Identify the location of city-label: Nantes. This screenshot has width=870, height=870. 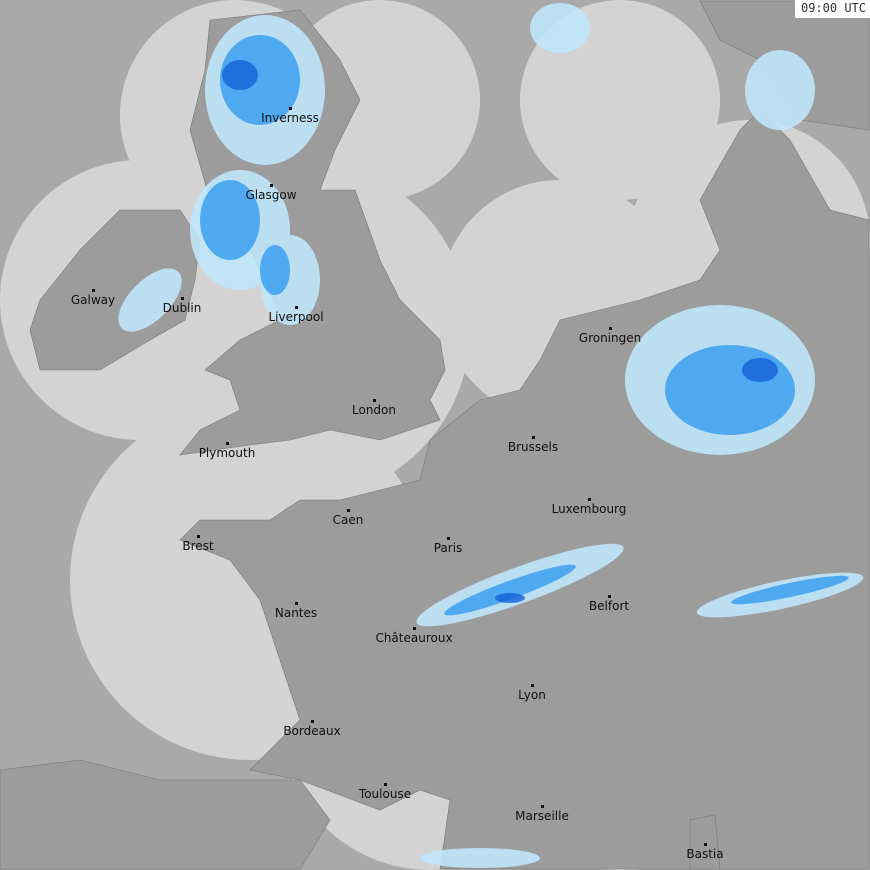
(296, 613).